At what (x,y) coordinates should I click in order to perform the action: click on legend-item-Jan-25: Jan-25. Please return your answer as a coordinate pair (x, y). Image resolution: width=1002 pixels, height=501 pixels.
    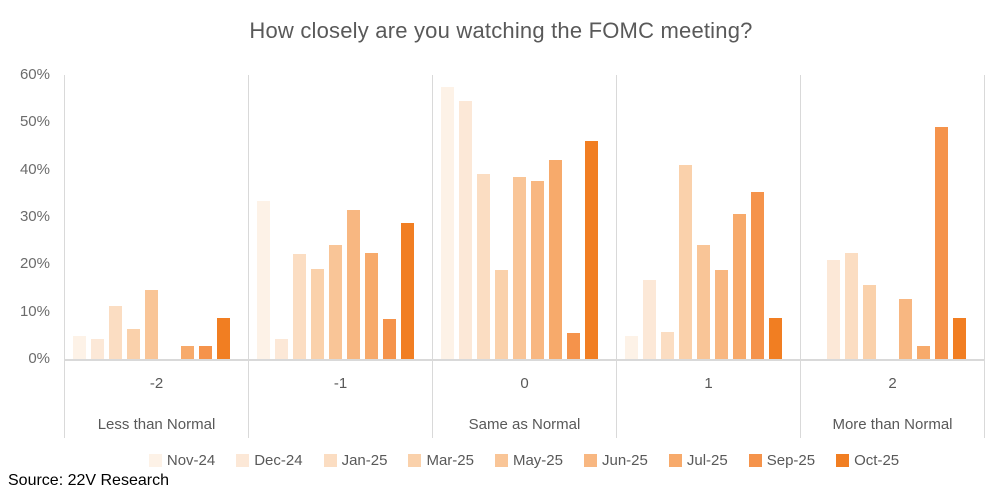
    Looking at the image, I should click on (355, 460).